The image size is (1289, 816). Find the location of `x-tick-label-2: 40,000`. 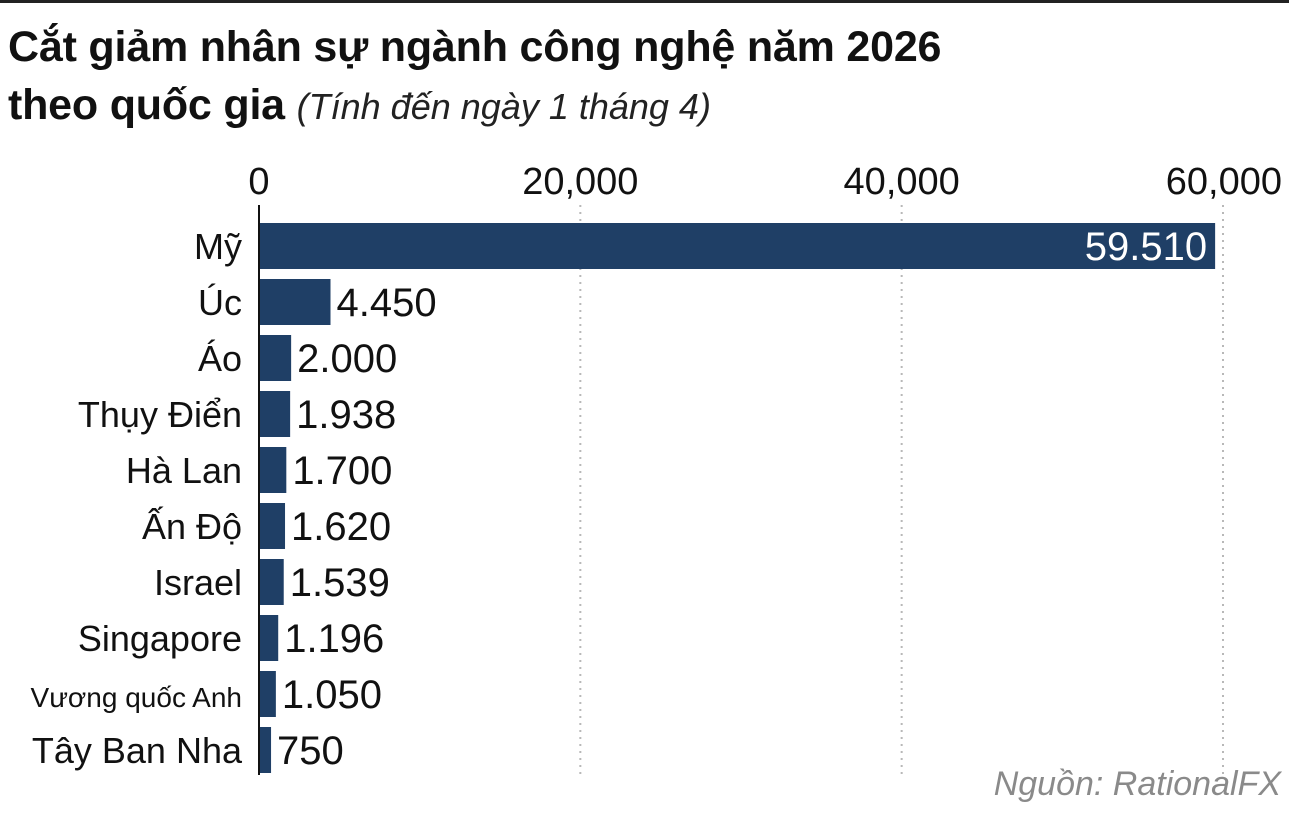

x-tick-label-2: 40,000 is located at coordinates (902, 182).